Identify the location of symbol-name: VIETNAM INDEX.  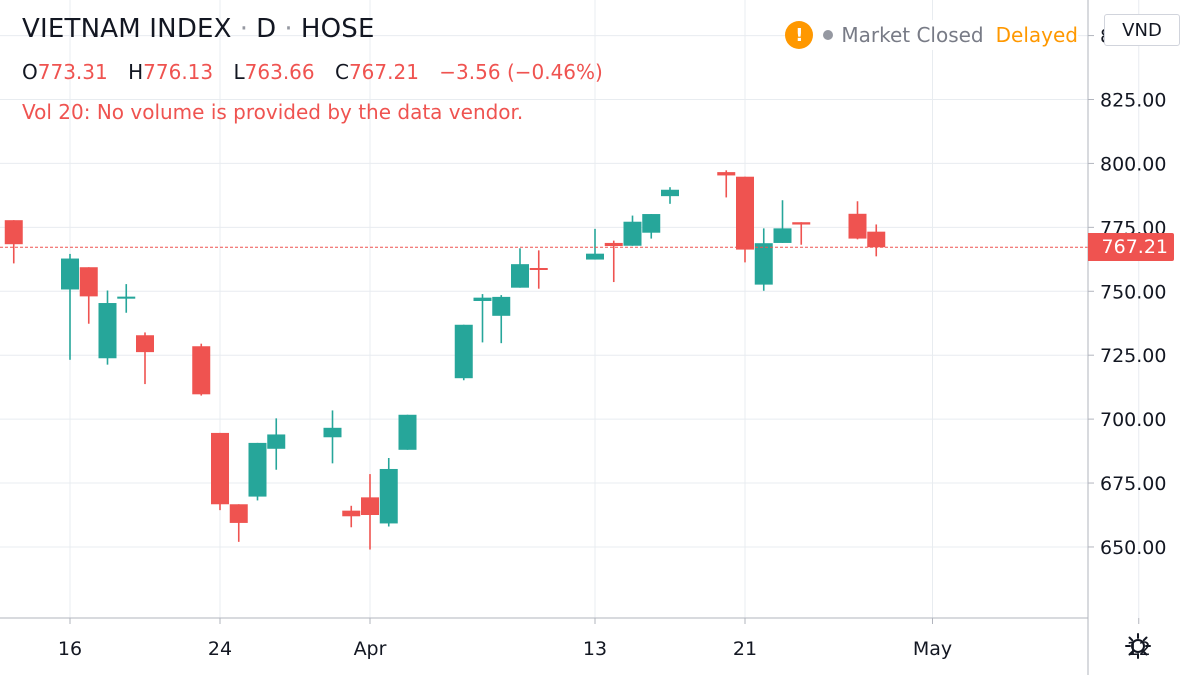
(127, 29).